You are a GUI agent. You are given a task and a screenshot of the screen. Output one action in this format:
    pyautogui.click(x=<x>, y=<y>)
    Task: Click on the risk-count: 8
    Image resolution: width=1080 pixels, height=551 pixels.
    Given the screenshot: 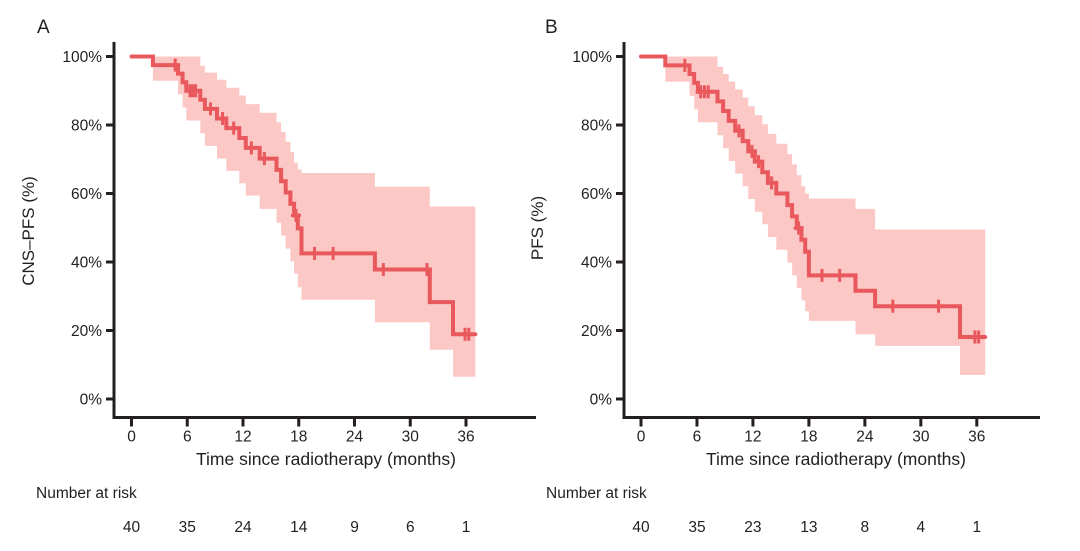 What is the action you would take?
    pyautogui.click(x=865, y=527)
    